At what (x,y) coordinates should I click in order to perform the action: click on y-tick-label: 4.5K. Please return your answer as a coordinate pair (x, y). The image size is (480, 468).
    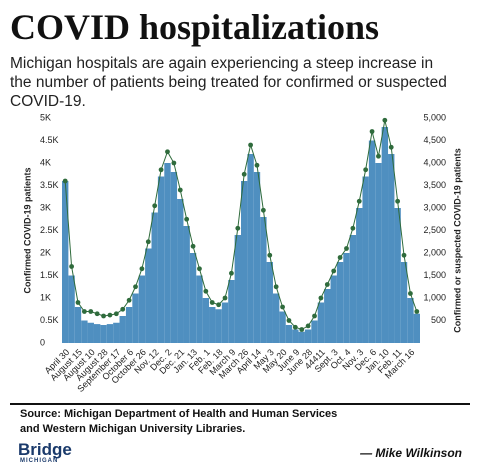
    Looking at the image, I should click on (49, 140).